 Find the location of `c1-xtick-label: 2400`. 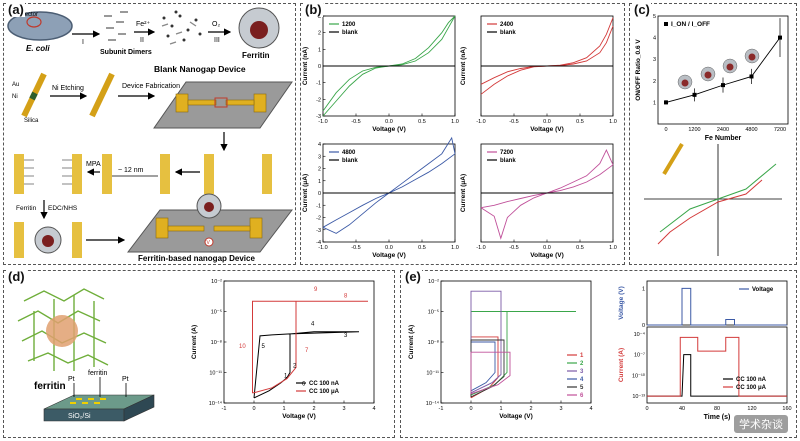

c1-xtick-label: 2400 is located at coordinates (723, 130).